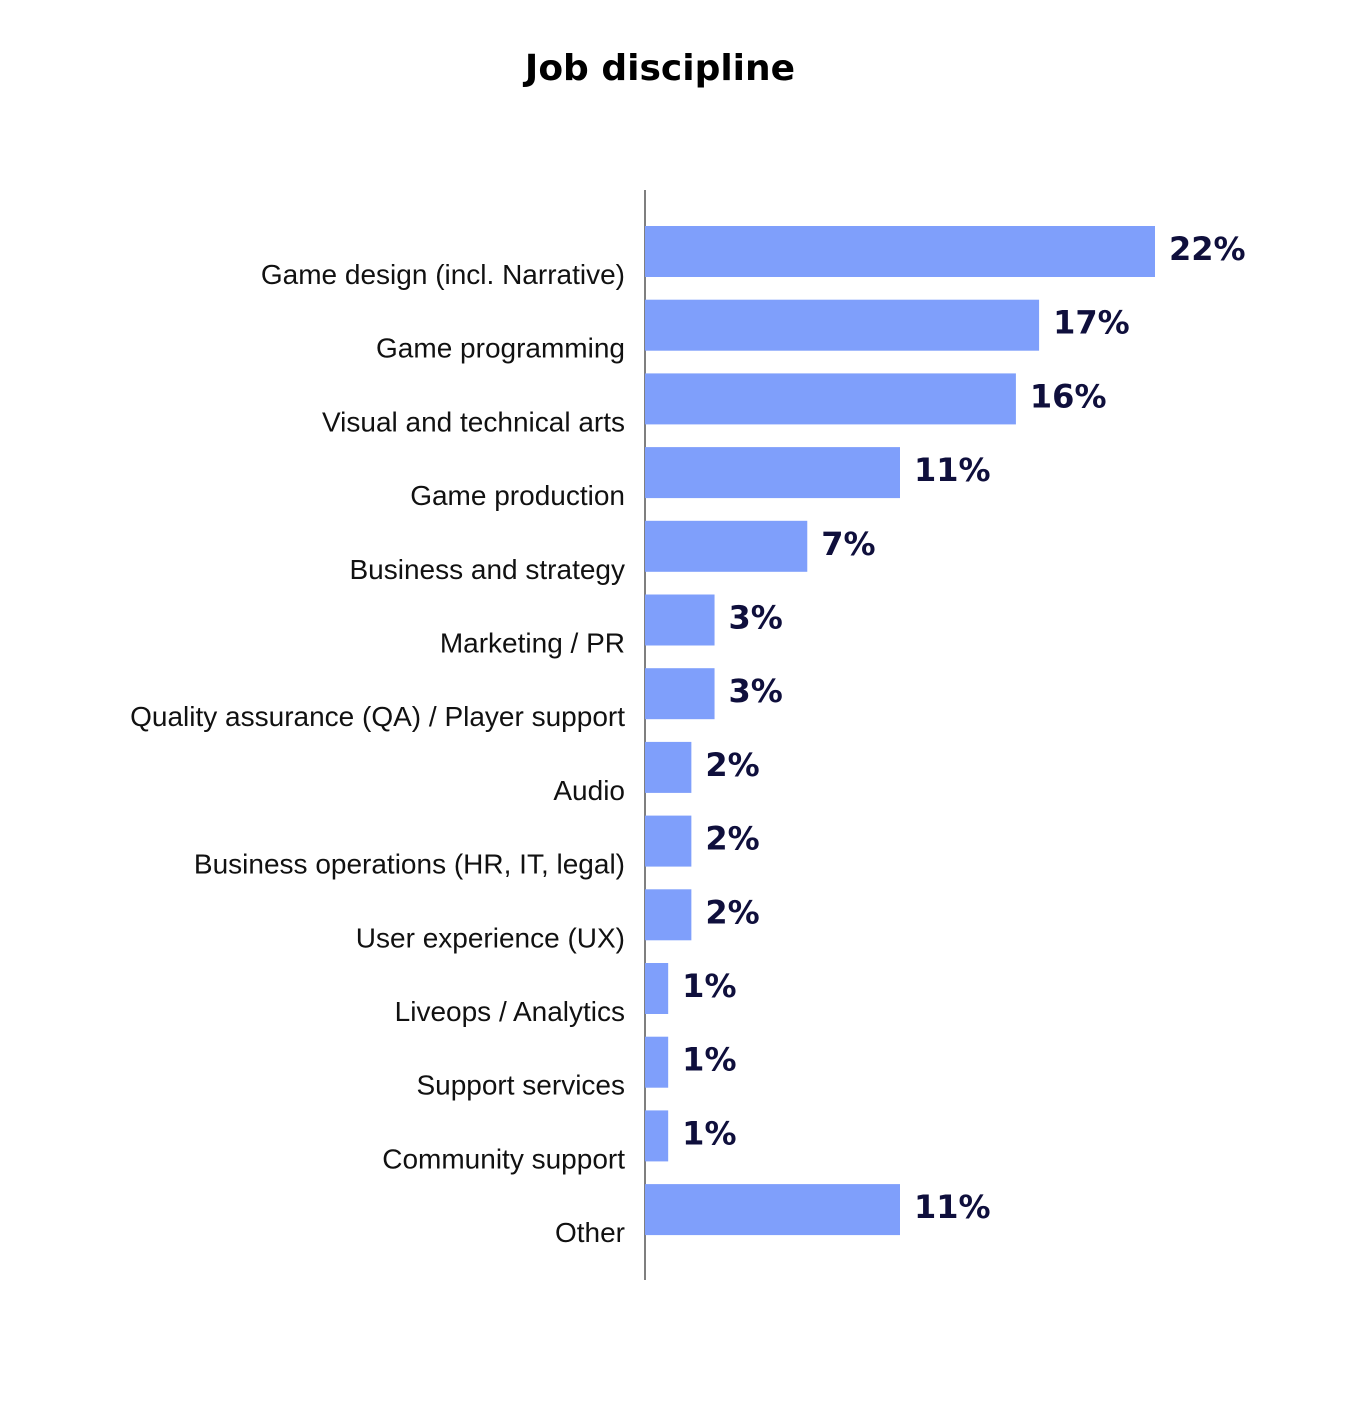 The width and height of the screenshot is (1356, 1406). Describe the element at coordinates (503, 1158) in the screenshot. I see `category-label: Community support` at that location.